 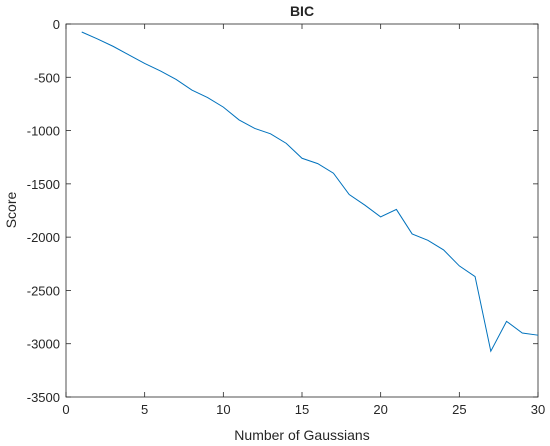 I want to click on x-tick-label: 25, so click(x=459, y=409).